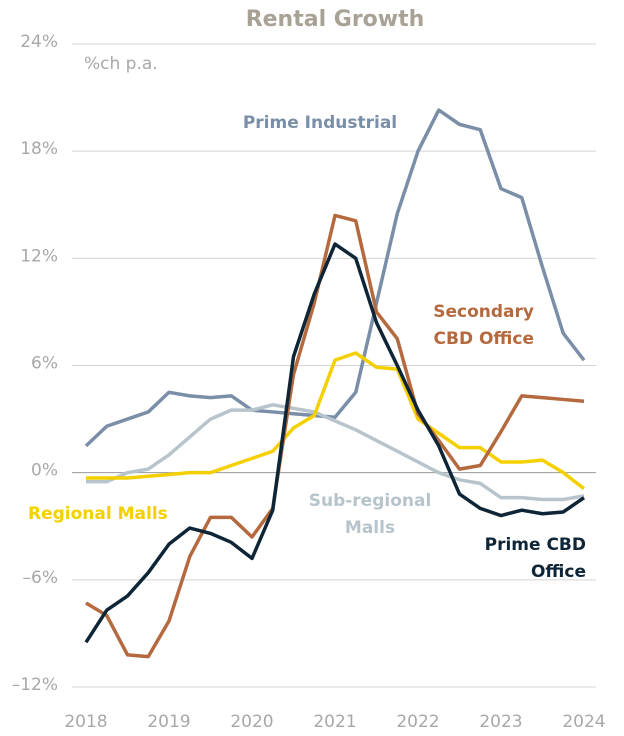  I want to click on y-tick-label: 0%, so click(44, 471).